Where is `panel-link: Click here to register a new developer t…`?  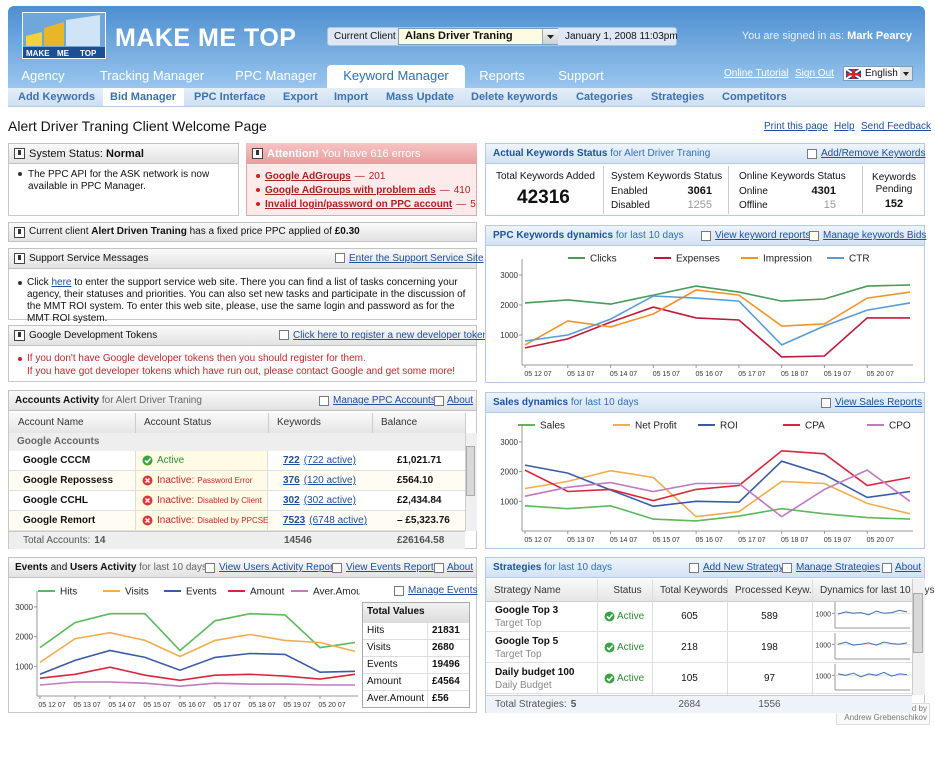
panel-link: Click here to register a new developer t… is located at coordinates (391, 335).